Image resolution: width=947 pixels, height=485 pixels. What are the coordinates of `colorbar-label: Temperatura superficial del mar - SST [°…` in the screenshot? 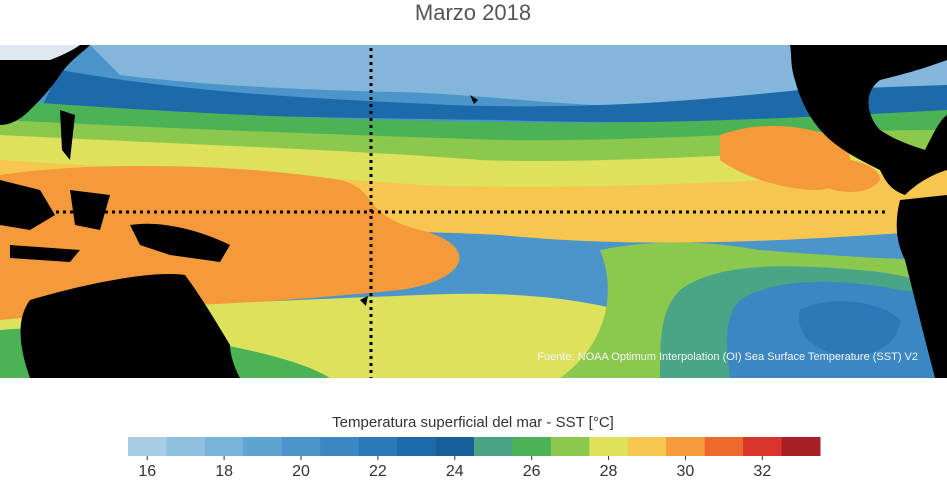 It's located at (473, 422).